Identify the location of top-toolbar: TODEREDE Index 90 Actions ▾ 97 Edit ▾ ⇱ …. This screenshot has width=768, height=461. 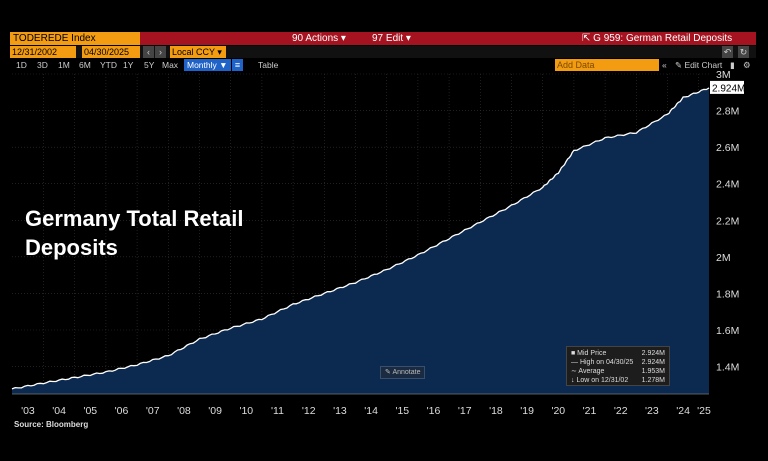
(383, 38).